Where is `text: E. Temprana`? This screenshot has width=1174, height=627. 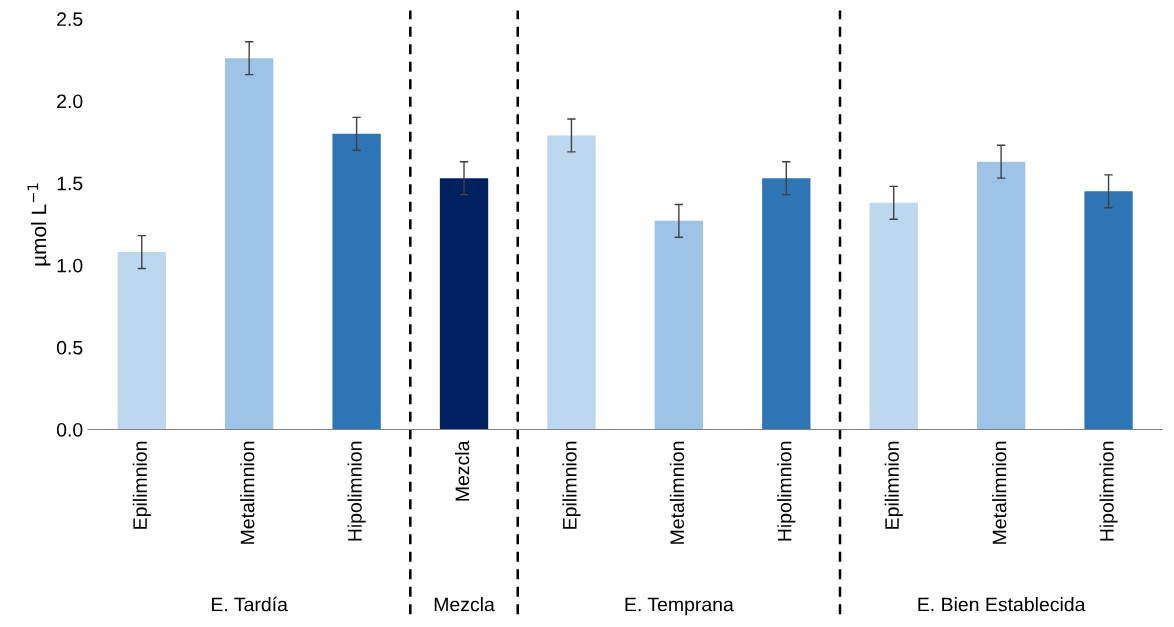 text: E. Temprana is located at coordinates (679, 606).